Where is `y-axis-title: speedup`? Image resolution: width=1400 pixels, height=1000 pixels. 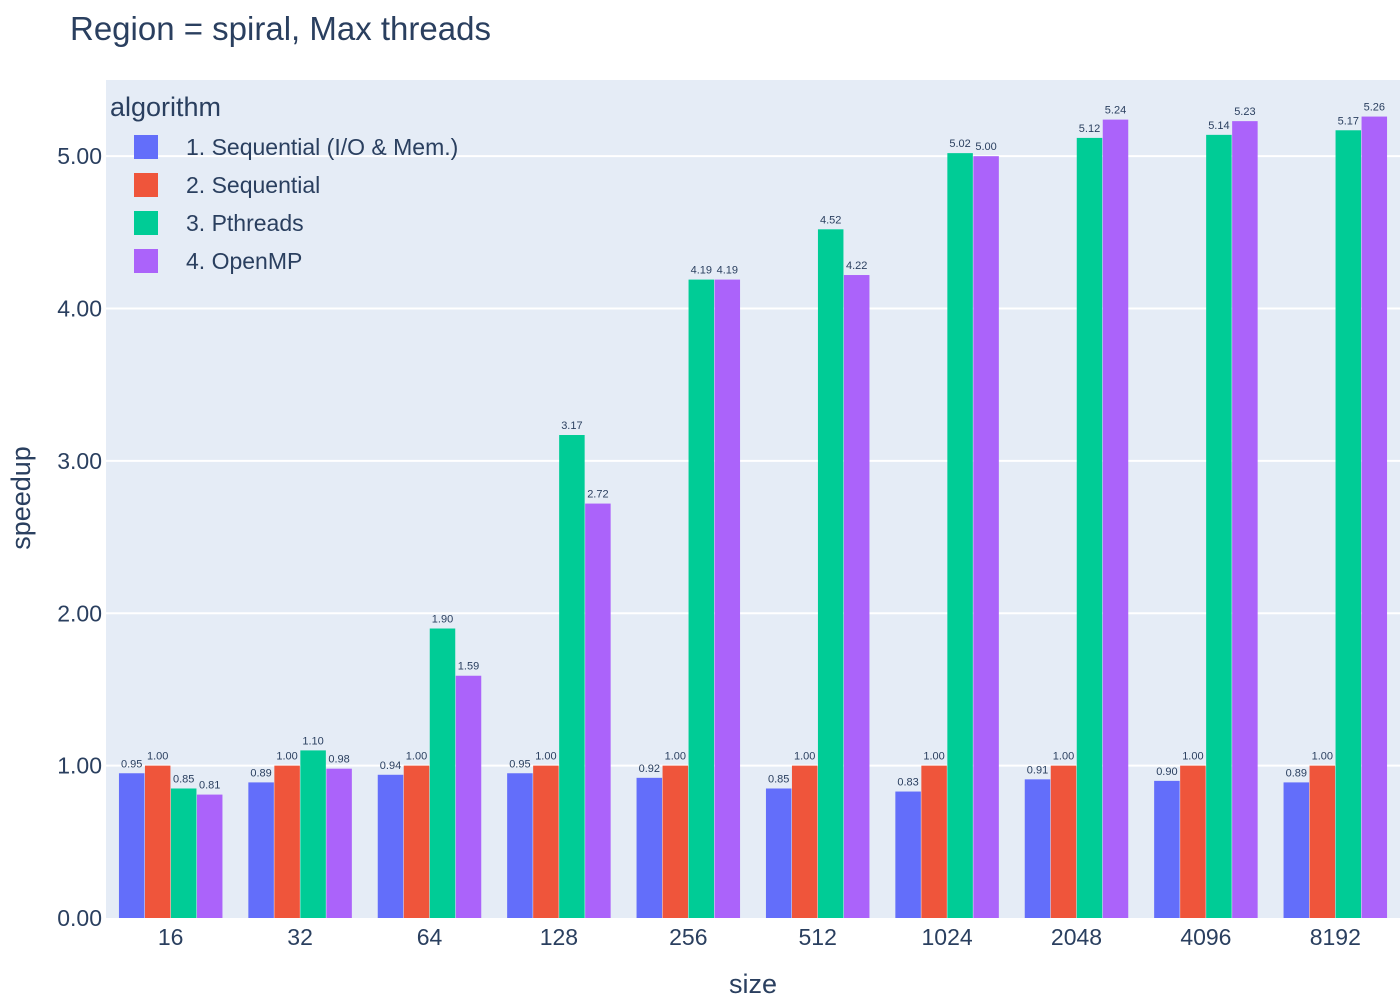
y-axis-title: speedup is located at coordinates (21, 498).